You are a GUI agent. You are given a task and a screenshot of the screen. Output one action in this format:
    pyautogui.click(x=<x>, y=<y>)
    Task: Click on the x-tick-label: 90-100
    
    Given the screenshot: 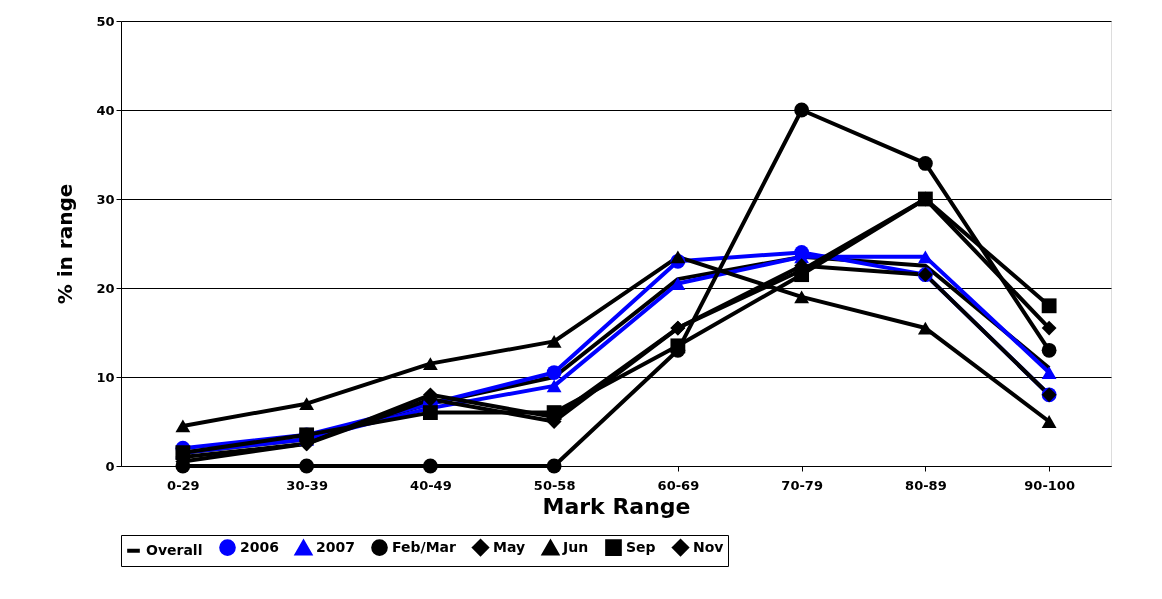 What is the action you would take?
    pyautogui.click(x=1049, y=485)
    